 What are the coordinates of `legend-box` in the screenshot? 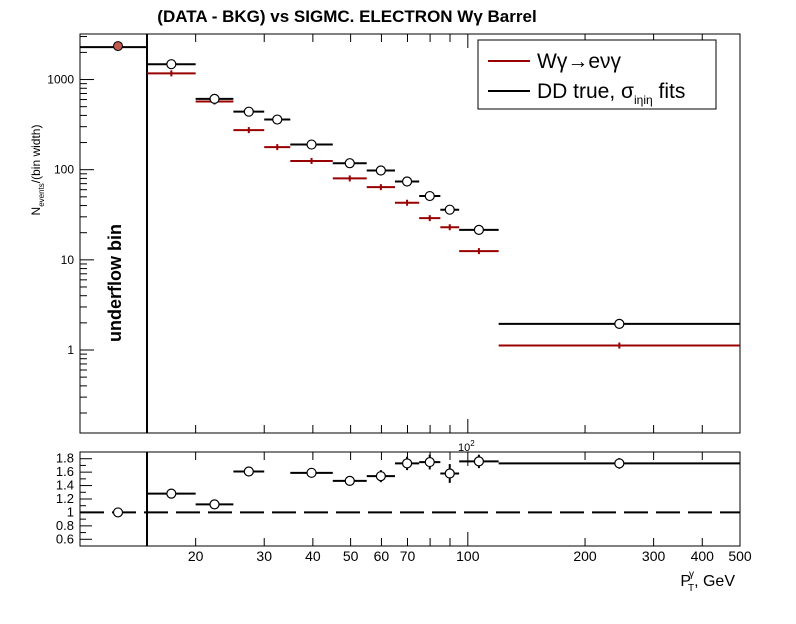 It's located at (597, 74).